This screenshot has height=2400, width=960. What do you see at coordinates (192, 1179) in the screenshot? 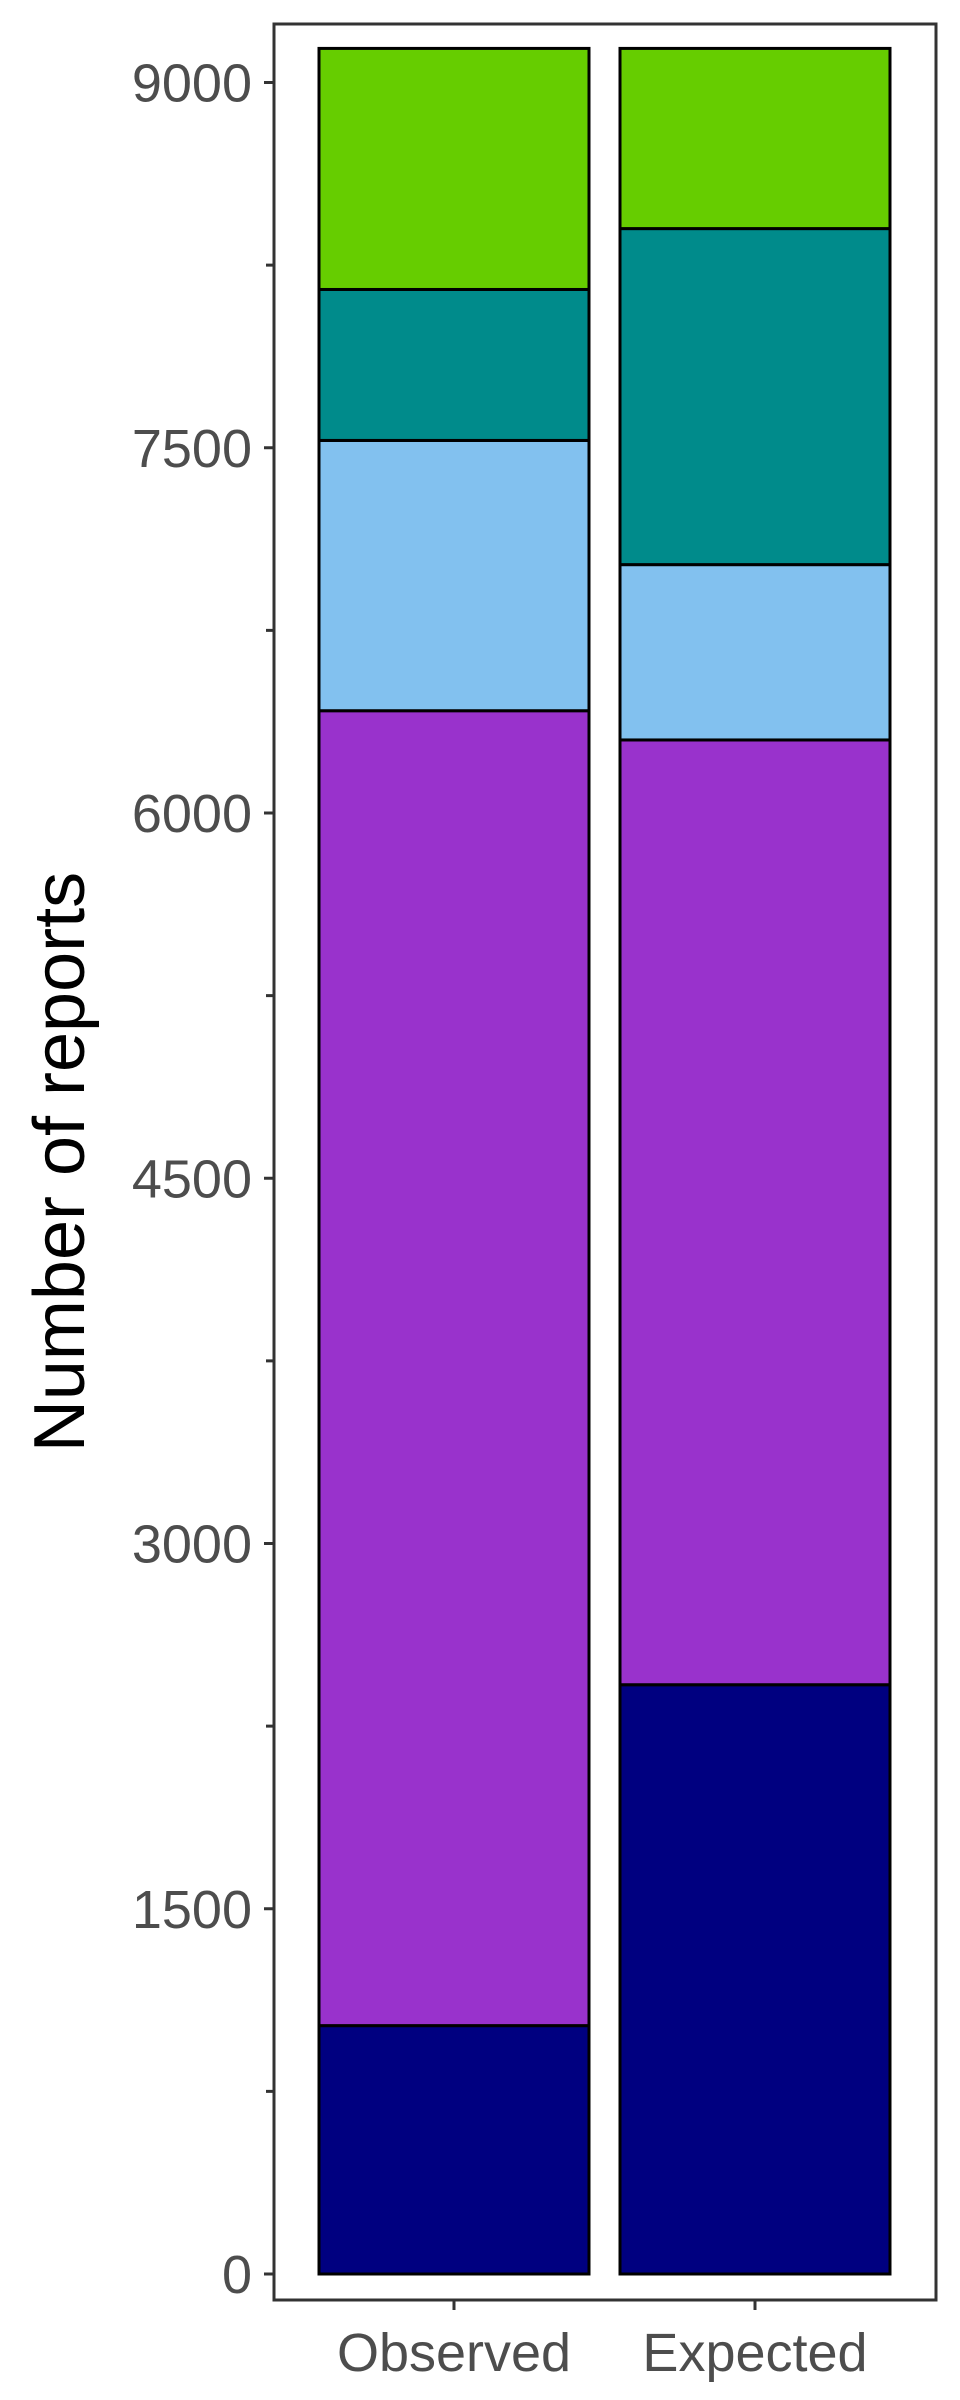
I see `y-tick-label: 4500` at bounding box center [192, 1179].